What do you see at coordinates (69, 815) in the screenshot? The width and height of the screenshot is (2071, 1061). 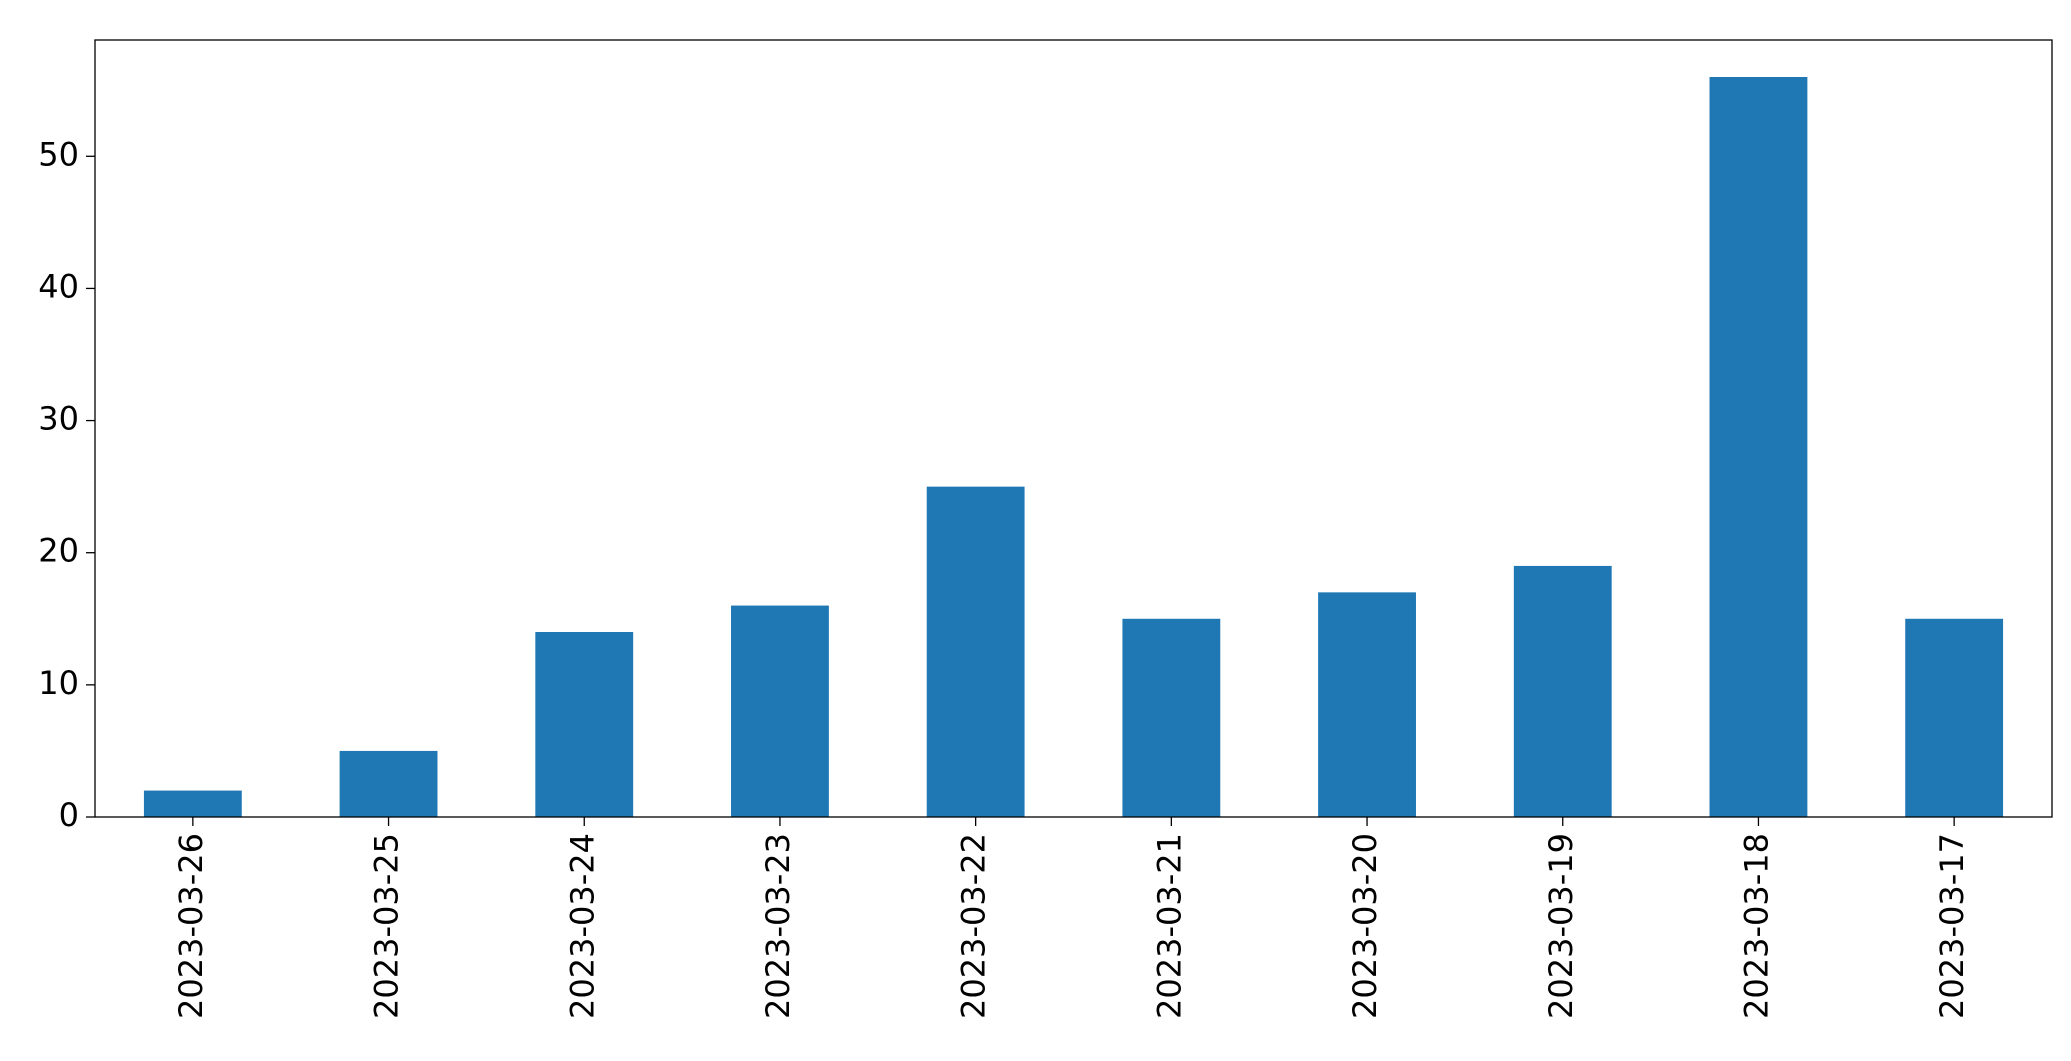 I see `y-tick-label: 0` at bounding box center [69, 815].